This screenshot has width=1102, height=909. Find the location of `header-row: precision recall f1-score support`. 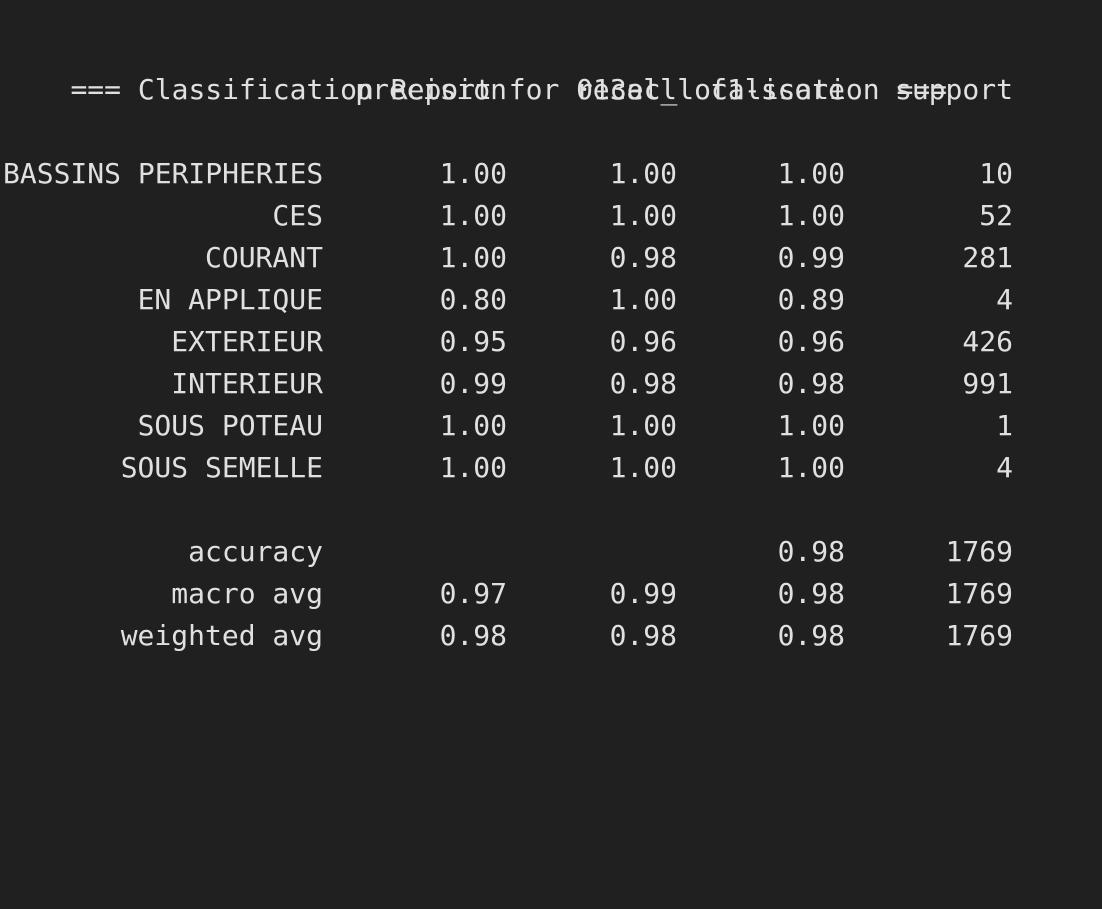

header-row: precision recall f1-score support is located at coordinates (552, 90).